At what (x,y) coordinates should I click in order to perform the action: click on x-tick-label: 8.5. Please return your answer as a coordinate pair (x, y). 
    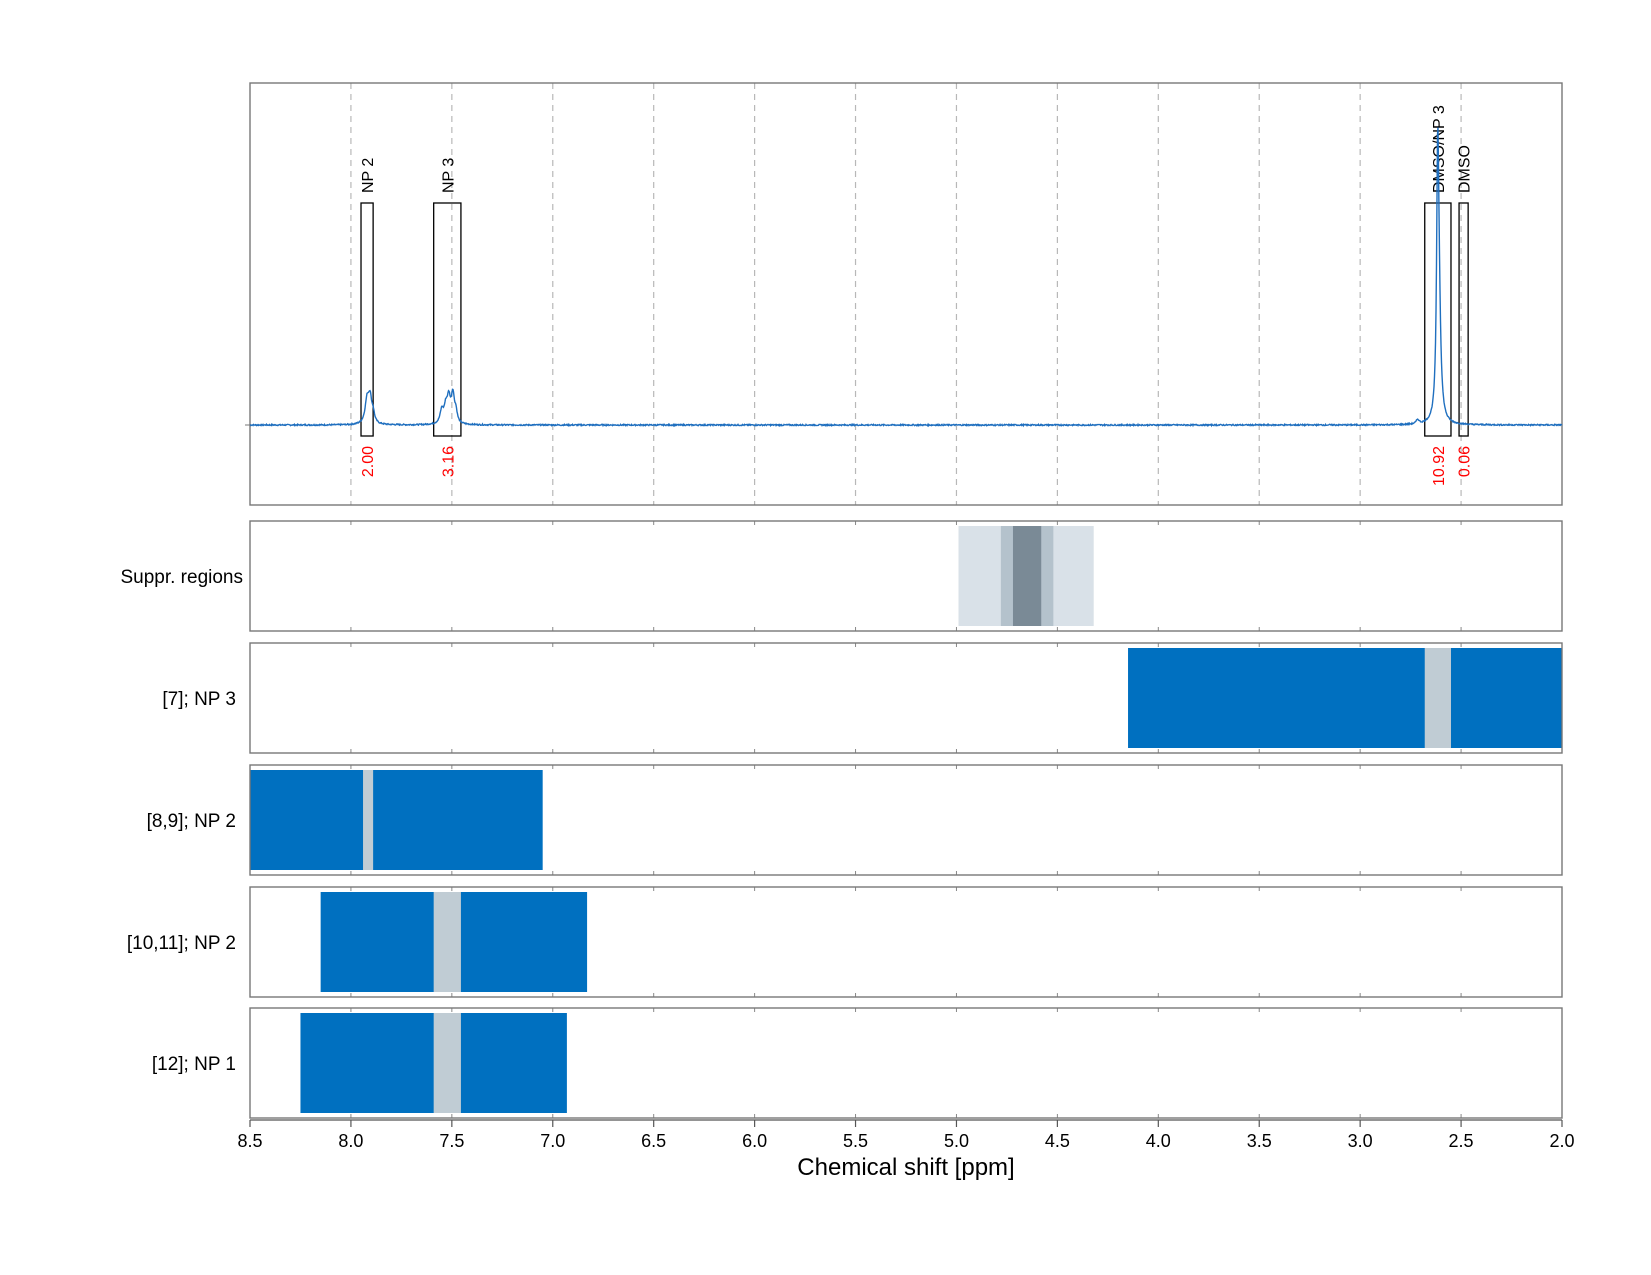
    Looking at the image, I should click on (249, 1141).